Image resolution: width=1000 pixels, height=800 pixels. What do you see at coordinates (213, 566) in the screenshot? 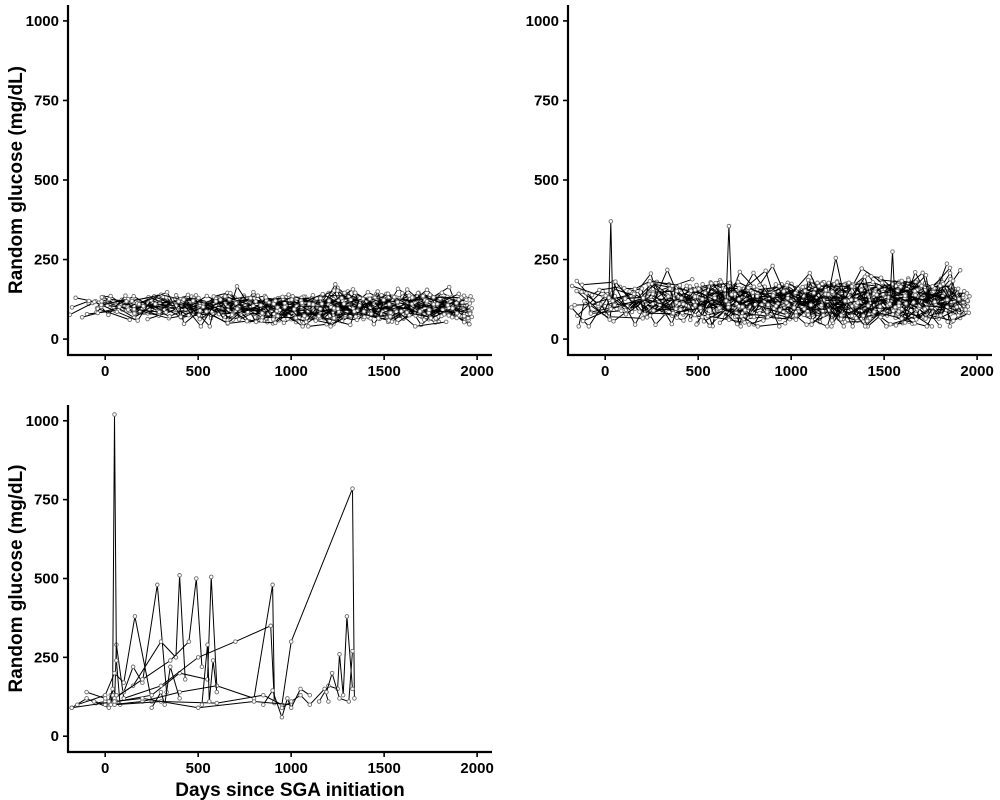
I see `plot-area` at bounding box center [213, 566].